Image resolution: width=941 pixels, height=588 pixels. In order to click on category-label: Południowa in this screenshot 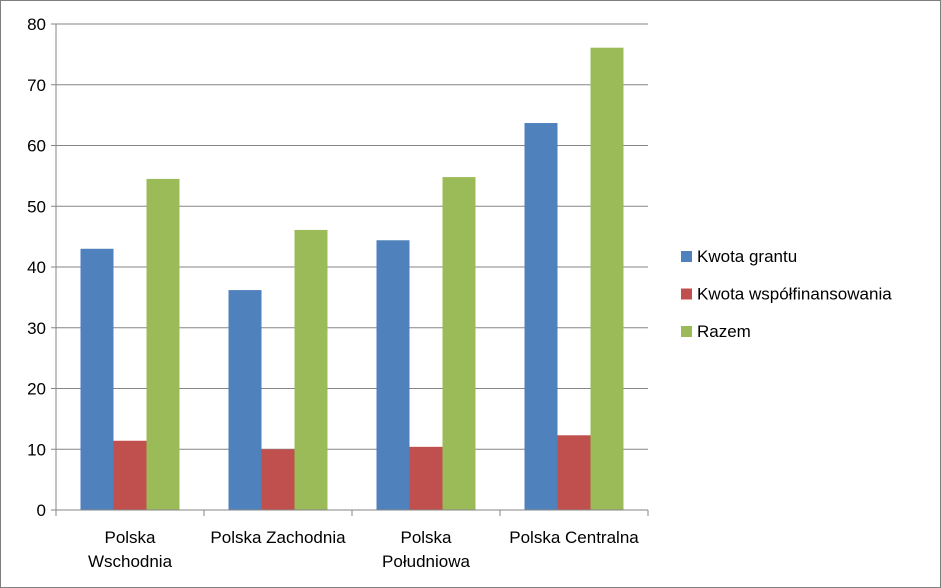, I will do `click(426, 561)`.